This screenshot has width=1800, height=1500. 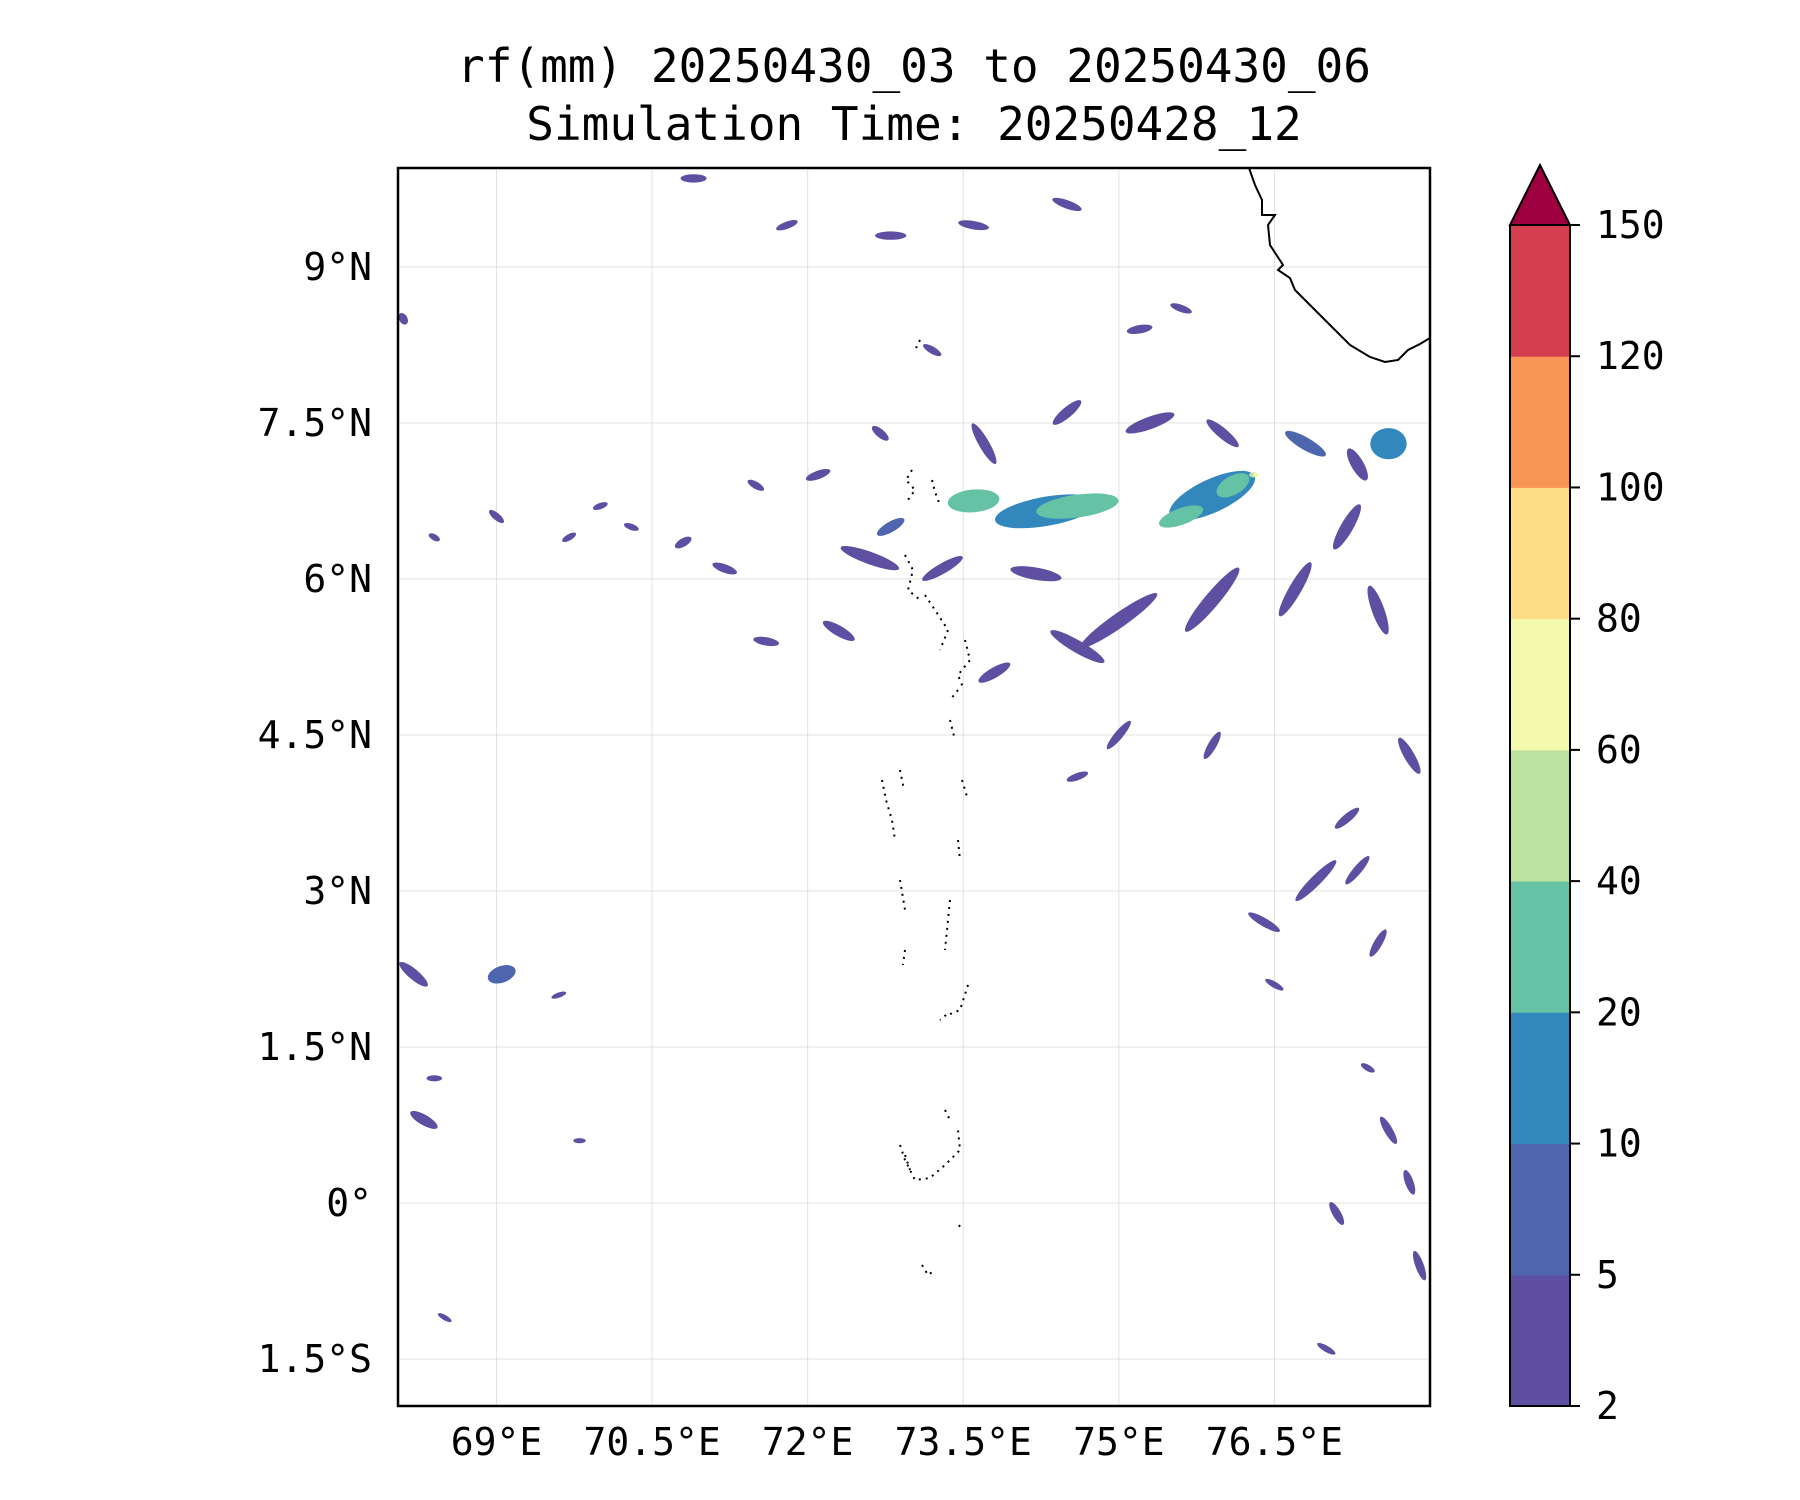 I want to click on colorbar-tick-label: 100, so click(x=1630, y=487).